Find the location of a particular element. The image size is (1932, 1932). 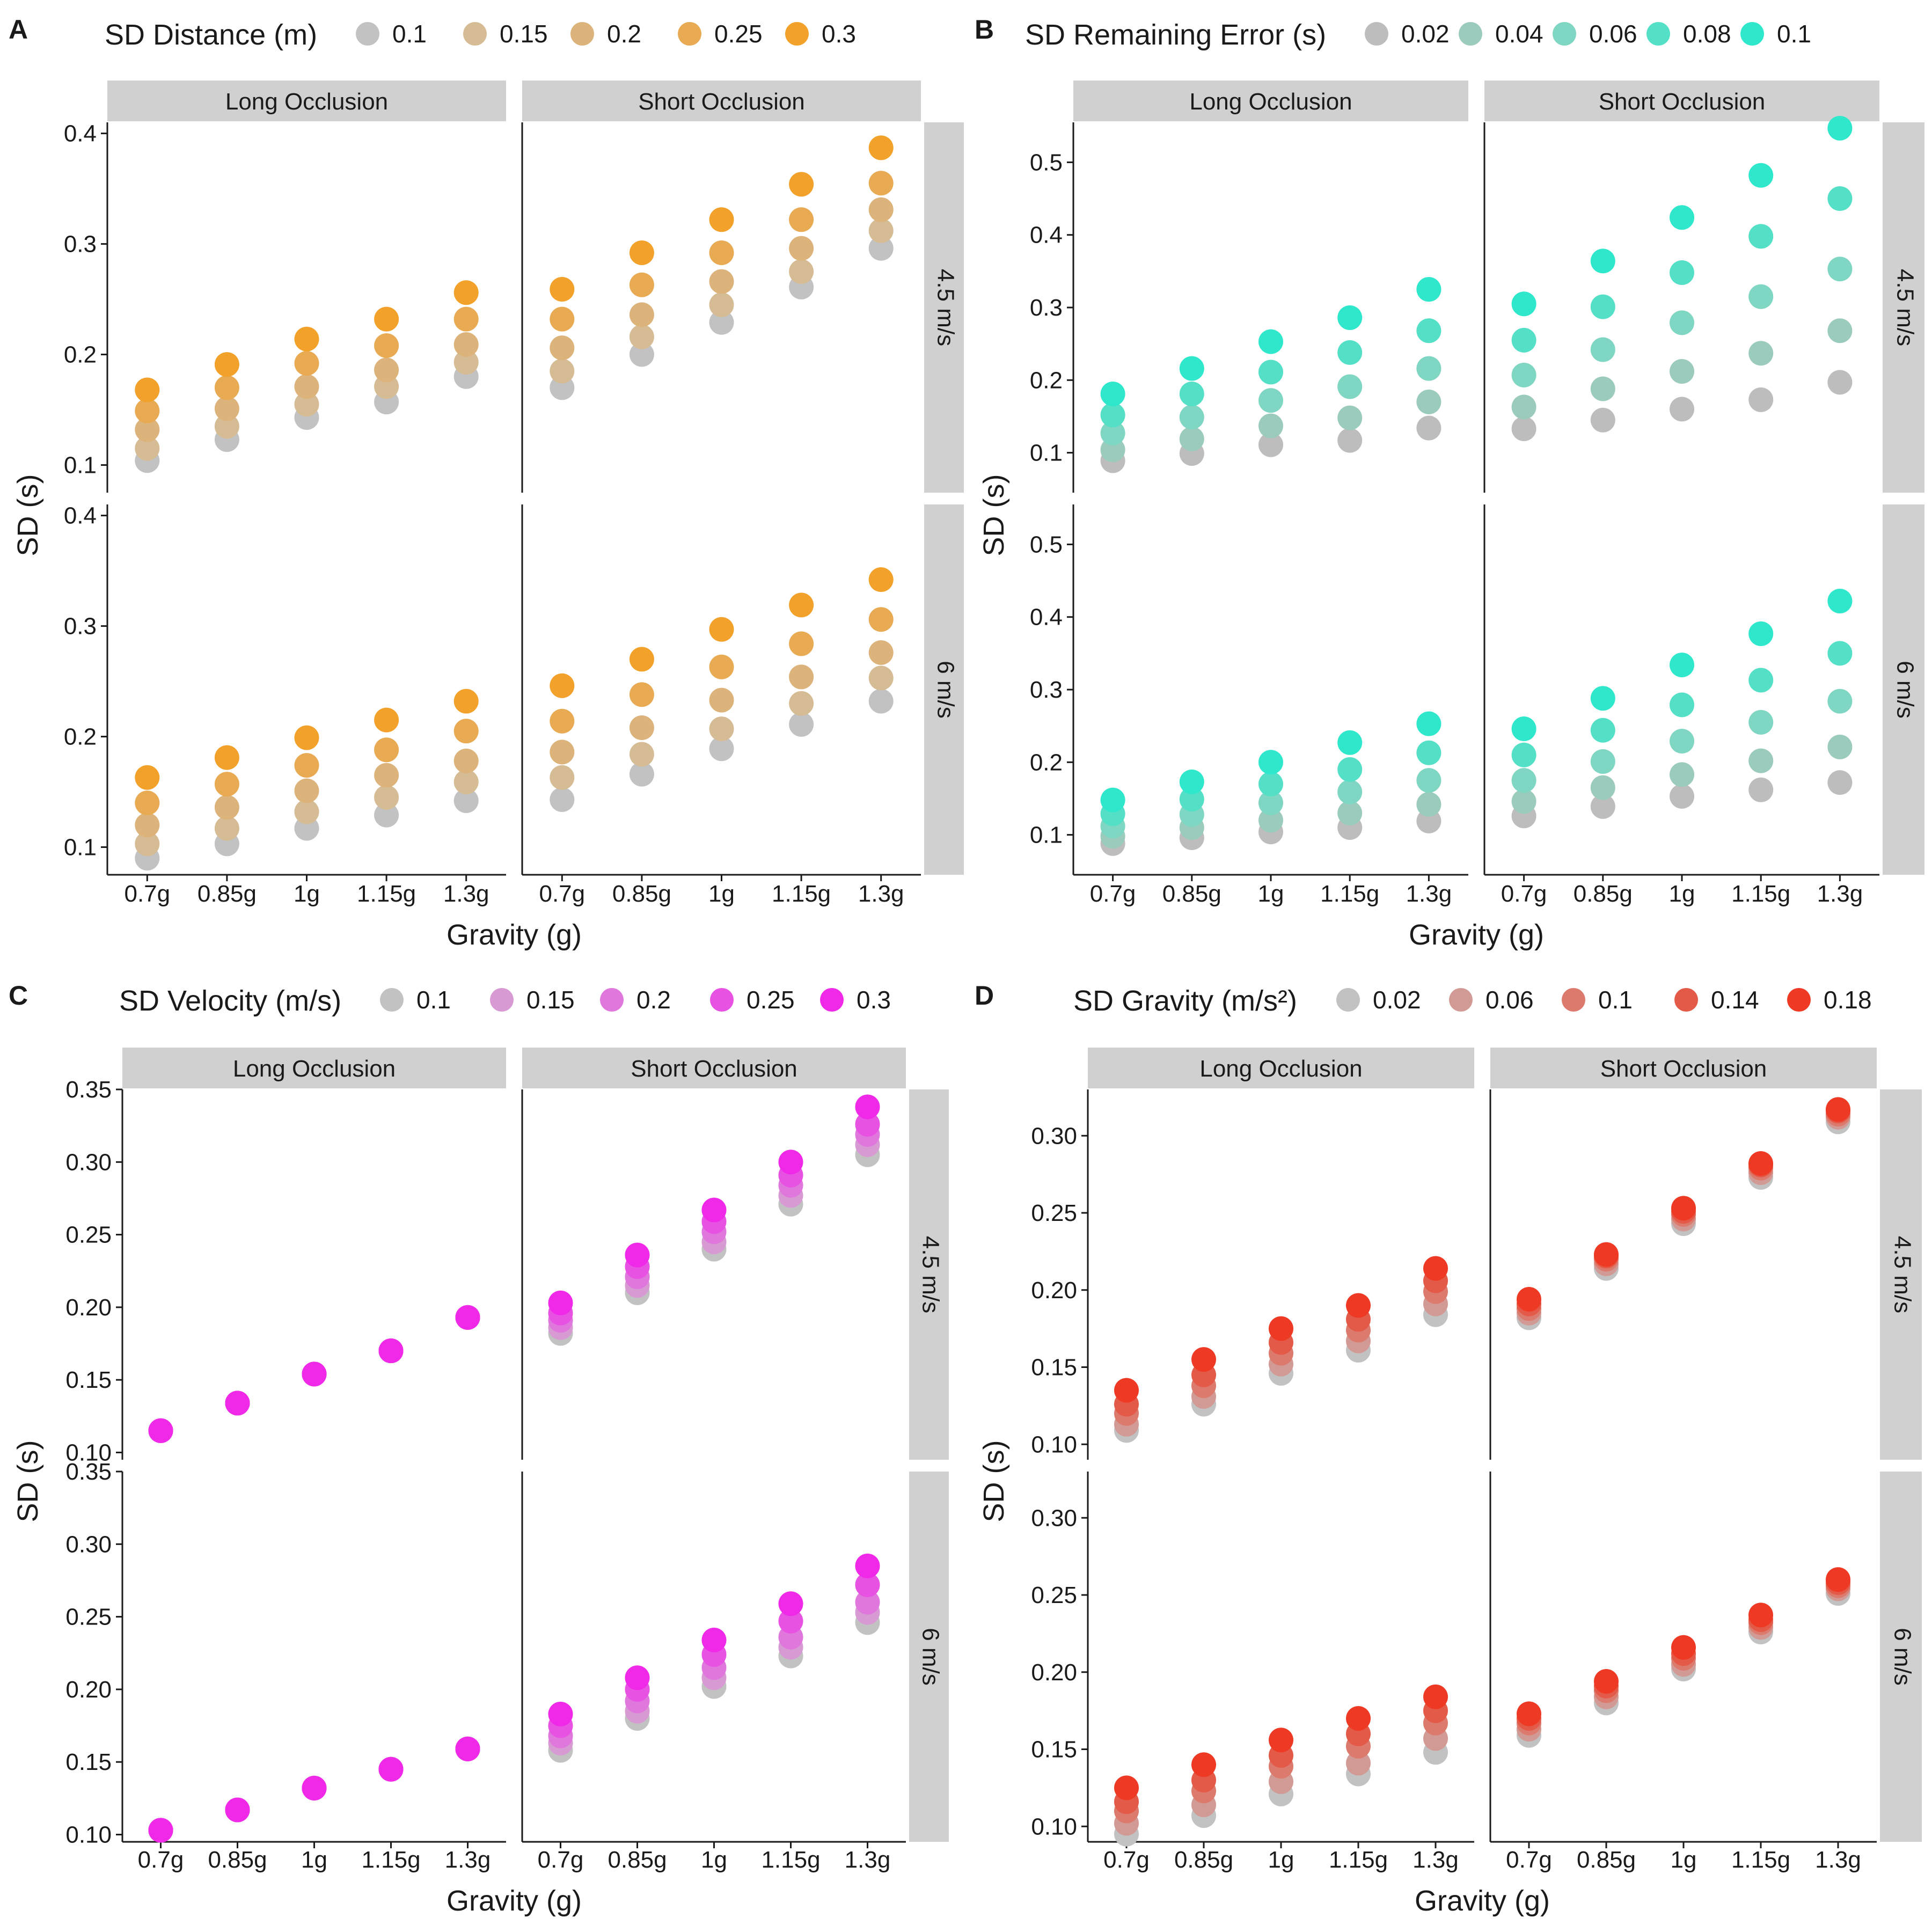

legend-label-3: 0.25 is located at coordinates (738, 34).